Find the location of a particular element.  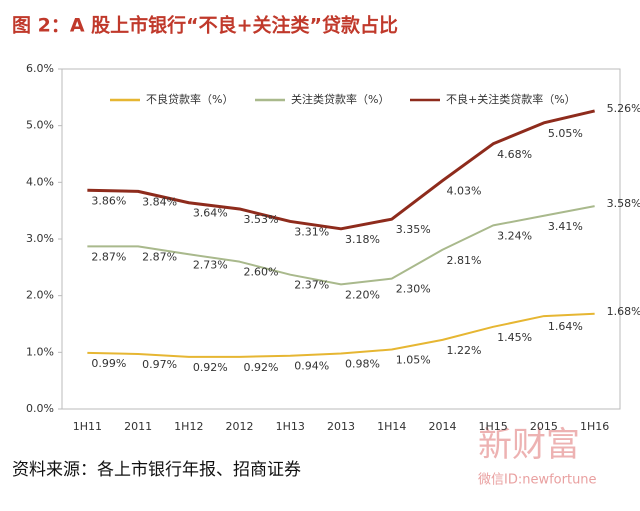

watermark-sub: 微信ID:newfortune is located at coordinates (537, 480).